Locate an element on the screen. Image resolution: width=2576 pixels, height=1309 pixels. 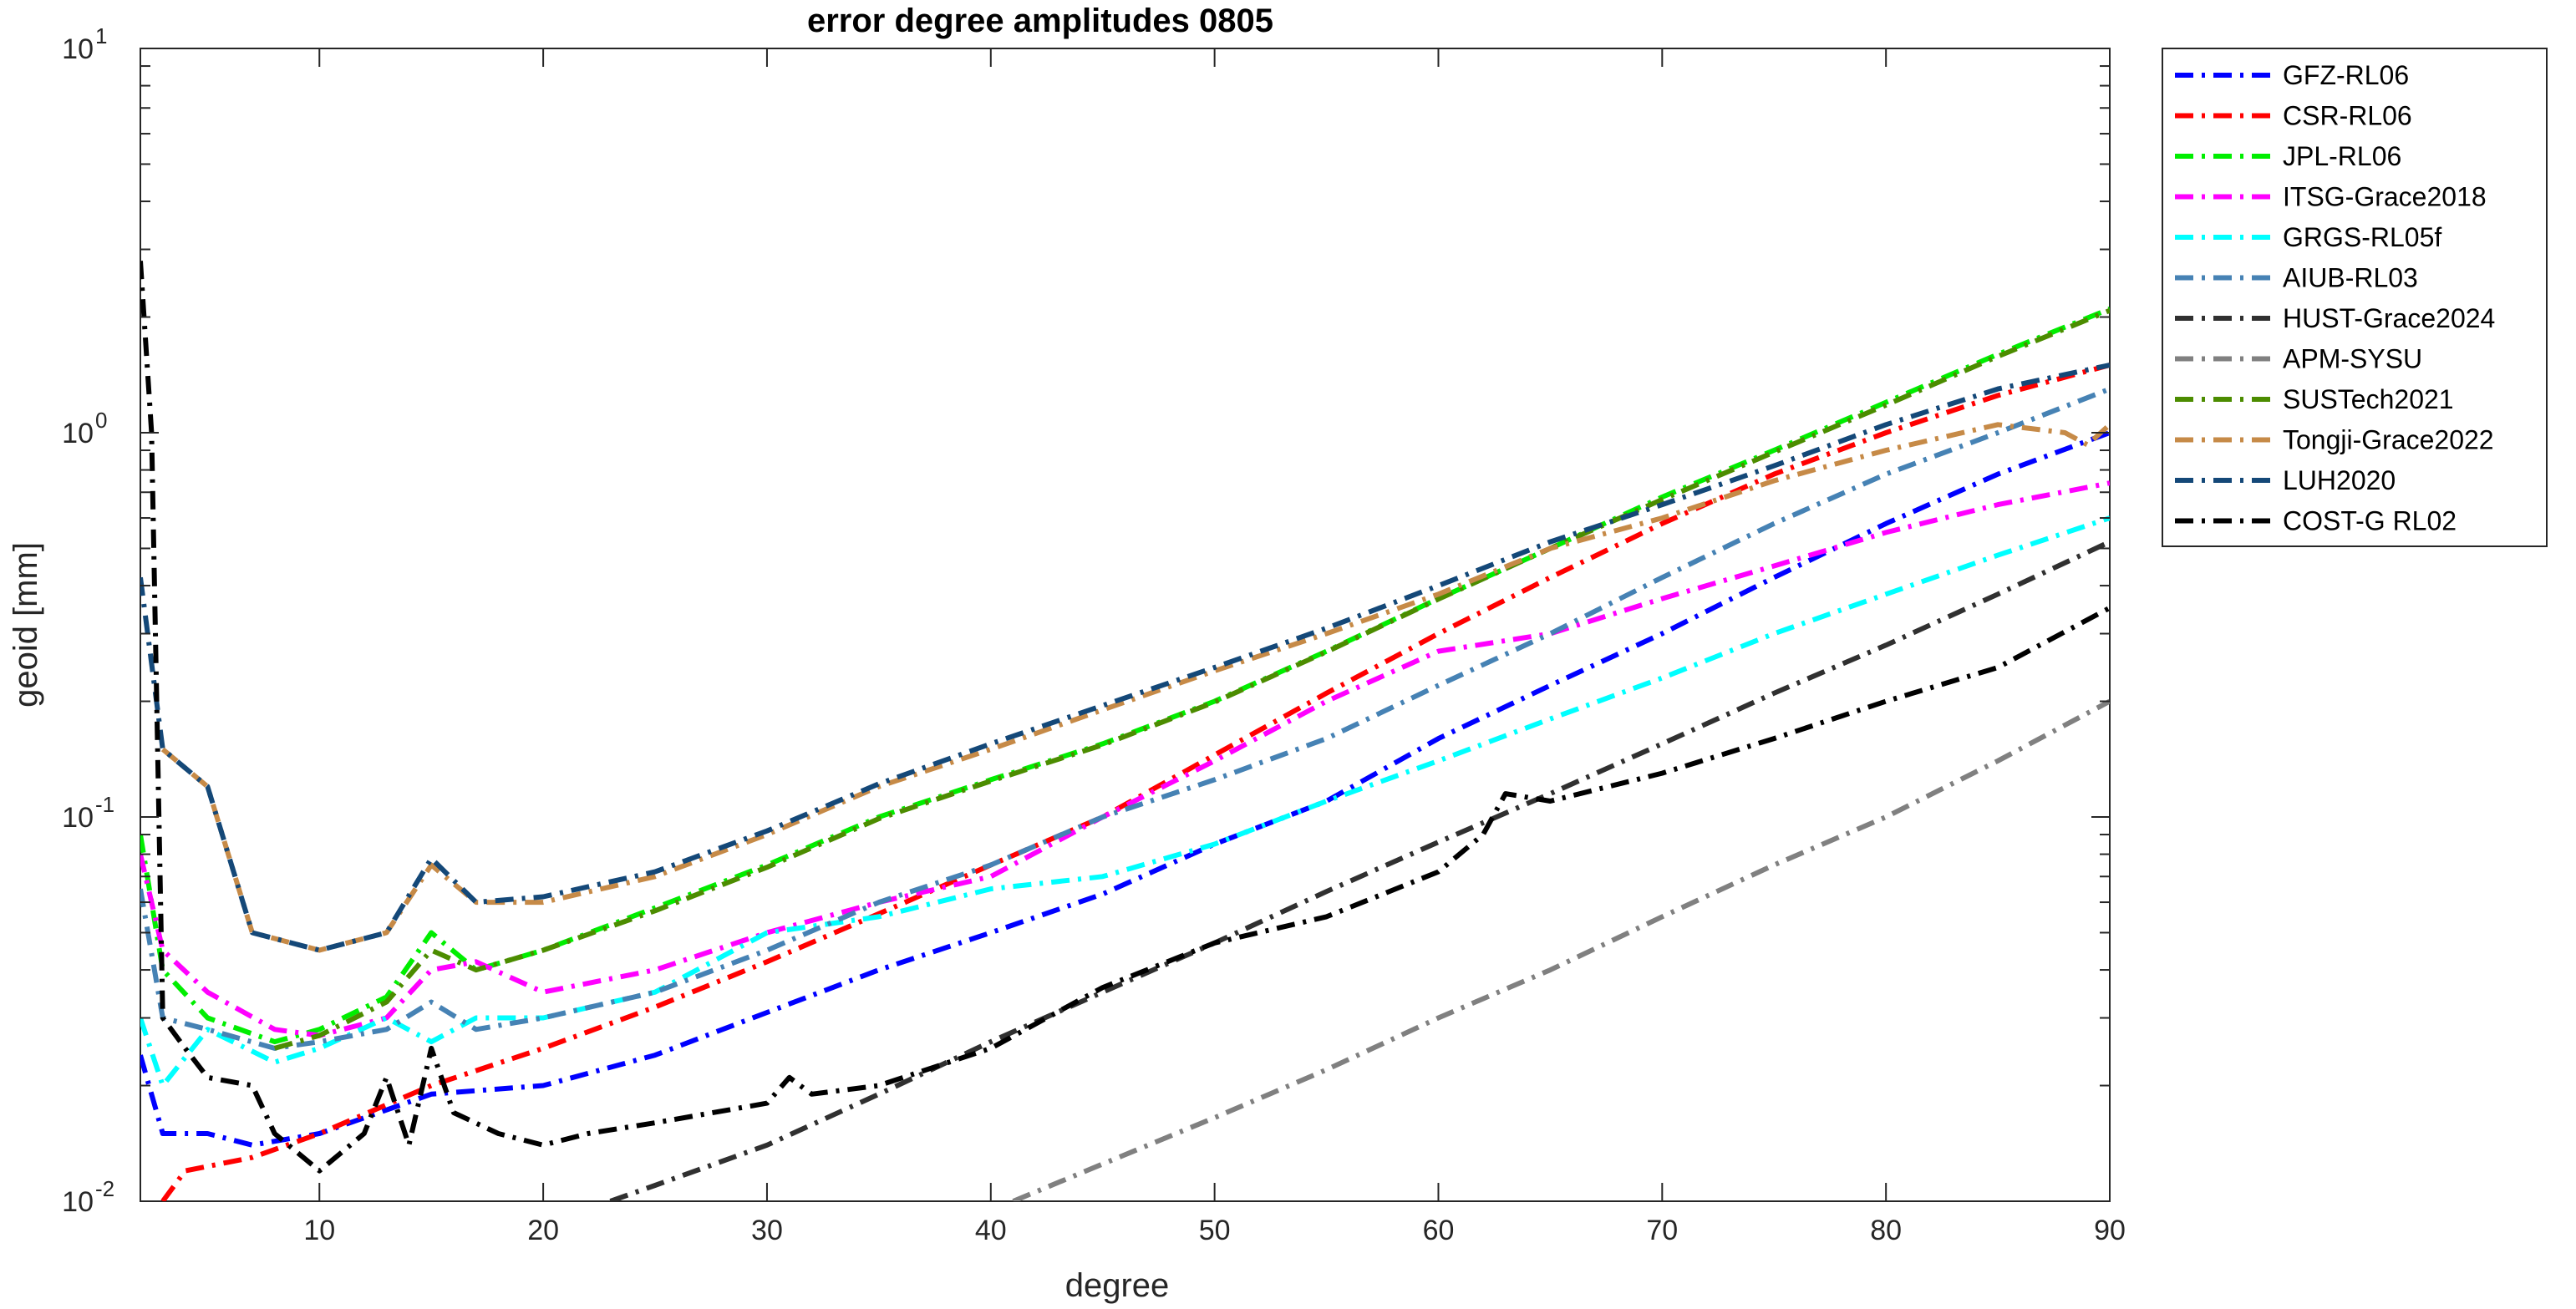
x-tick-label: 30 is located at coordinates (767, 1230).